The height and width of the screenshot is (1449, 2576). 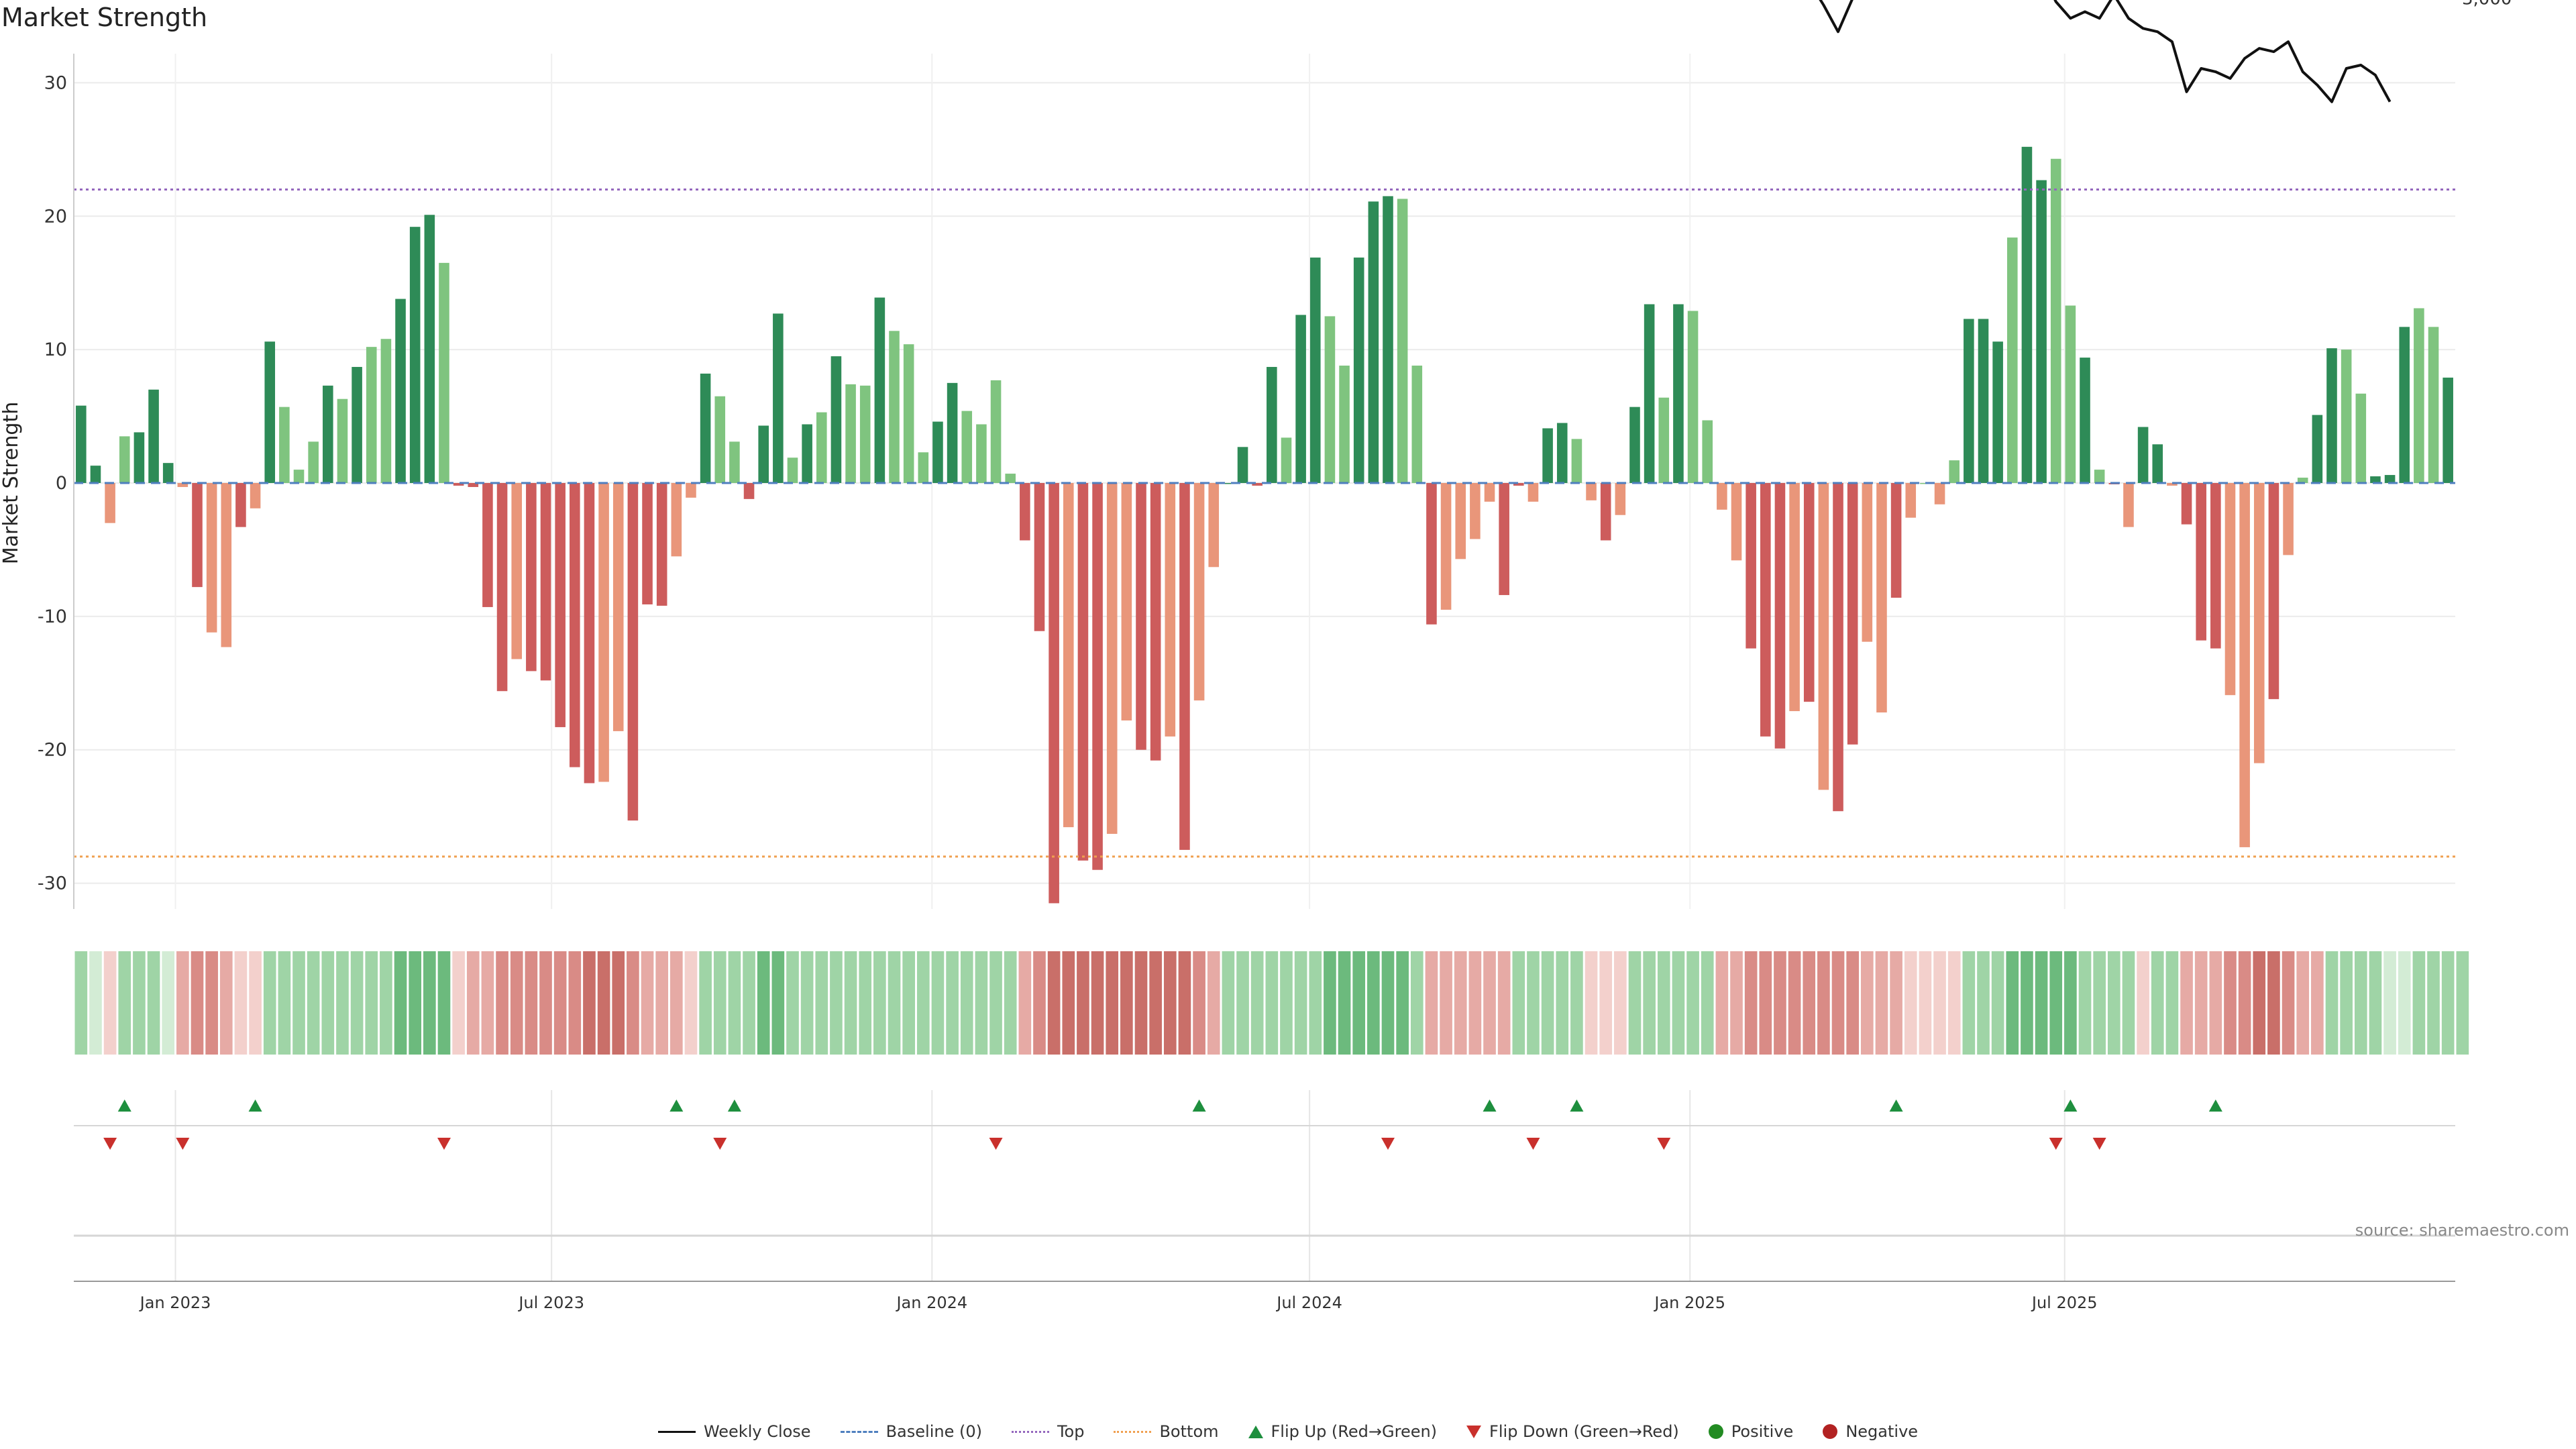 I want to click on weekly-close-series, so click(x=2105, y=51).